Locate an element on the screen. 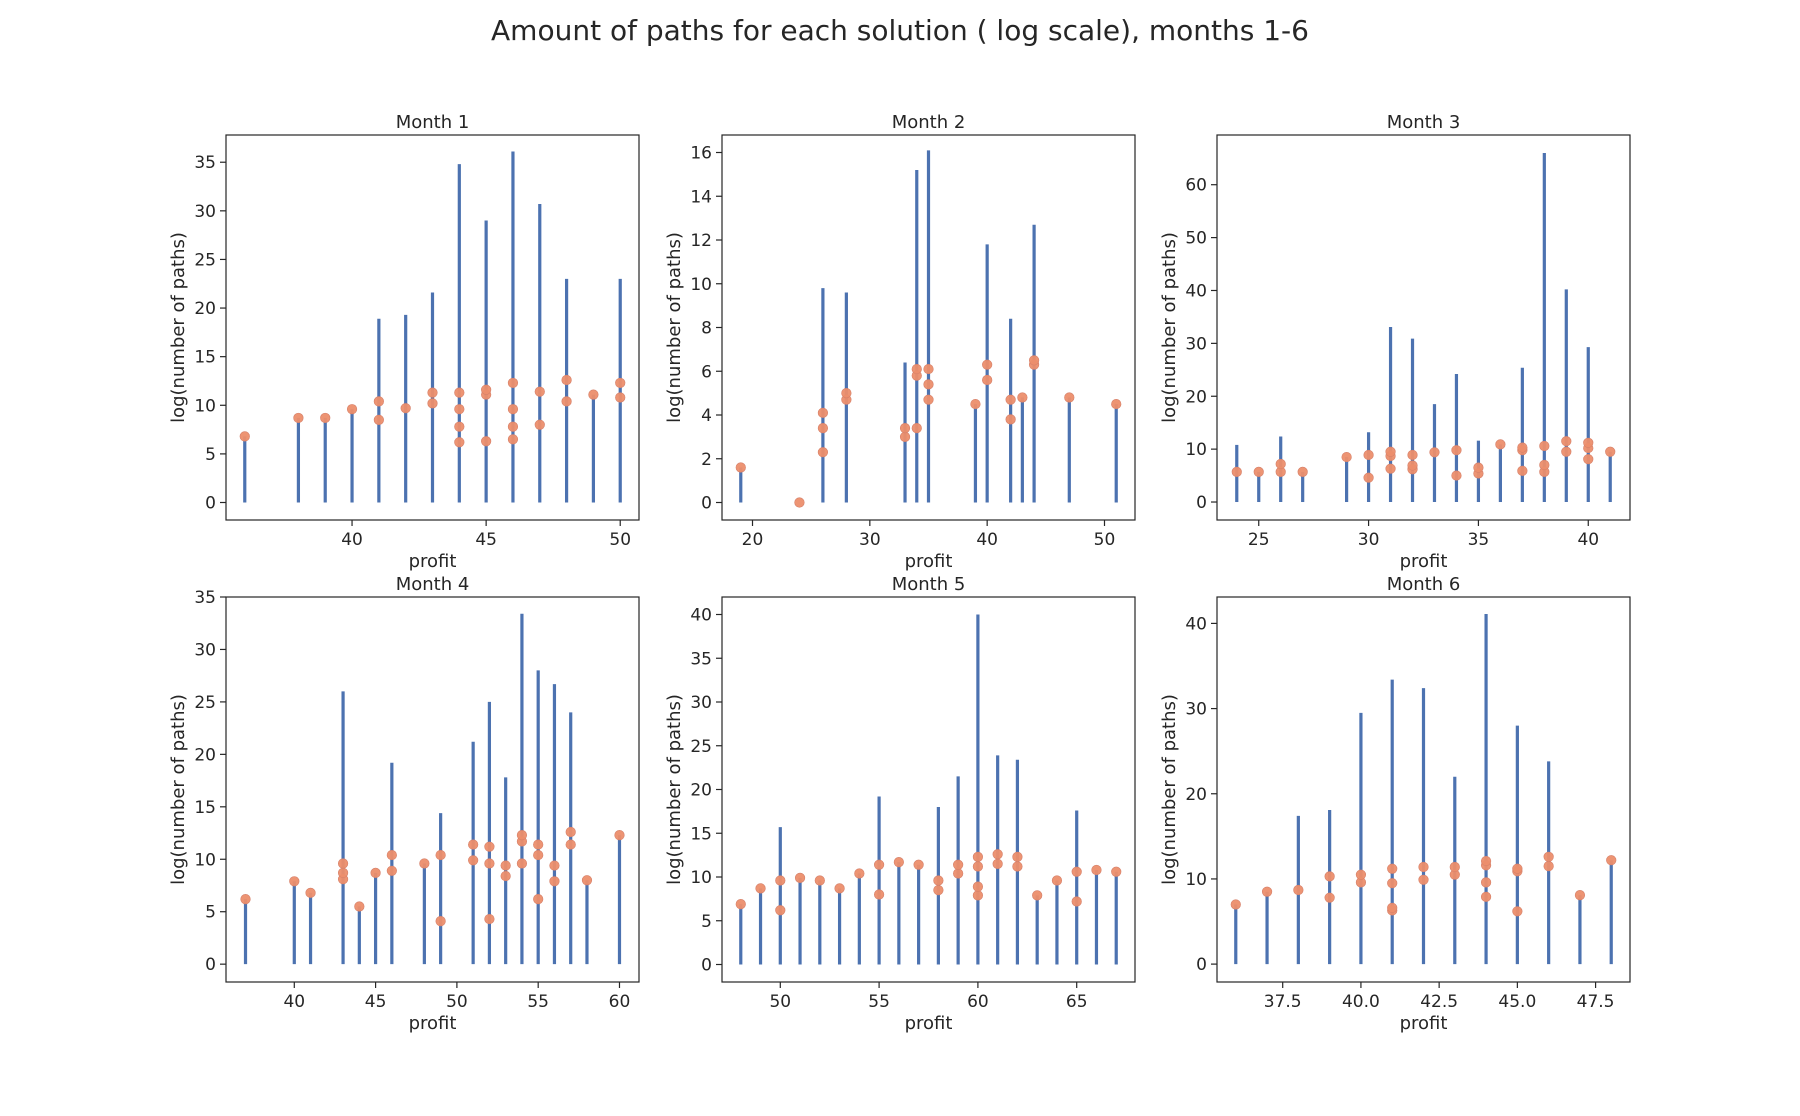  subplot-title: Month 3 is located at coordinates (1424, 122).